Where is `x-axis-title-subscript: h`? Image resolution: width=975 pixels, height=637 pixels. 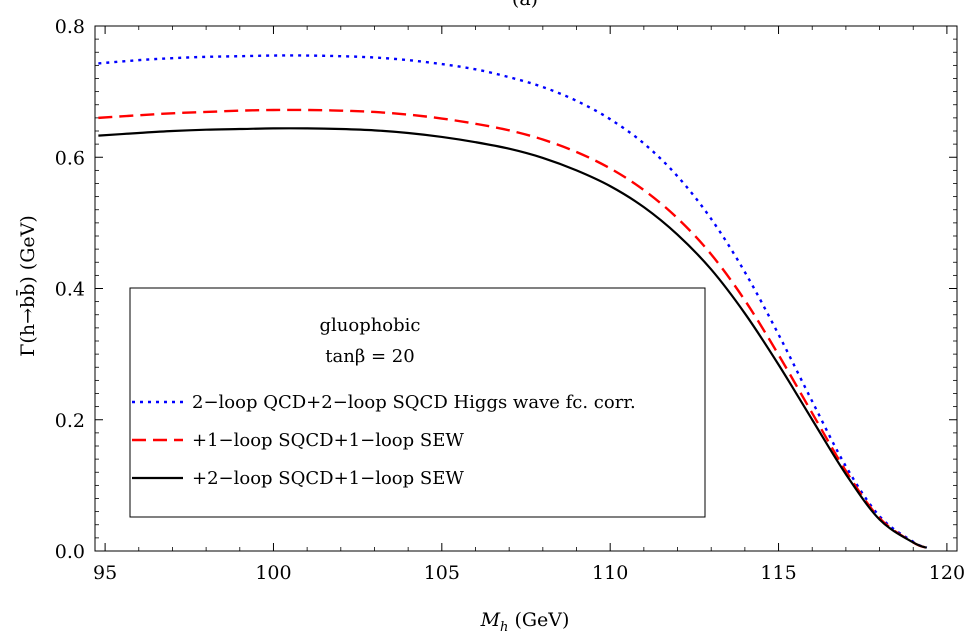
x-axis-title-subscript: h is located at coordinates (504, 627).